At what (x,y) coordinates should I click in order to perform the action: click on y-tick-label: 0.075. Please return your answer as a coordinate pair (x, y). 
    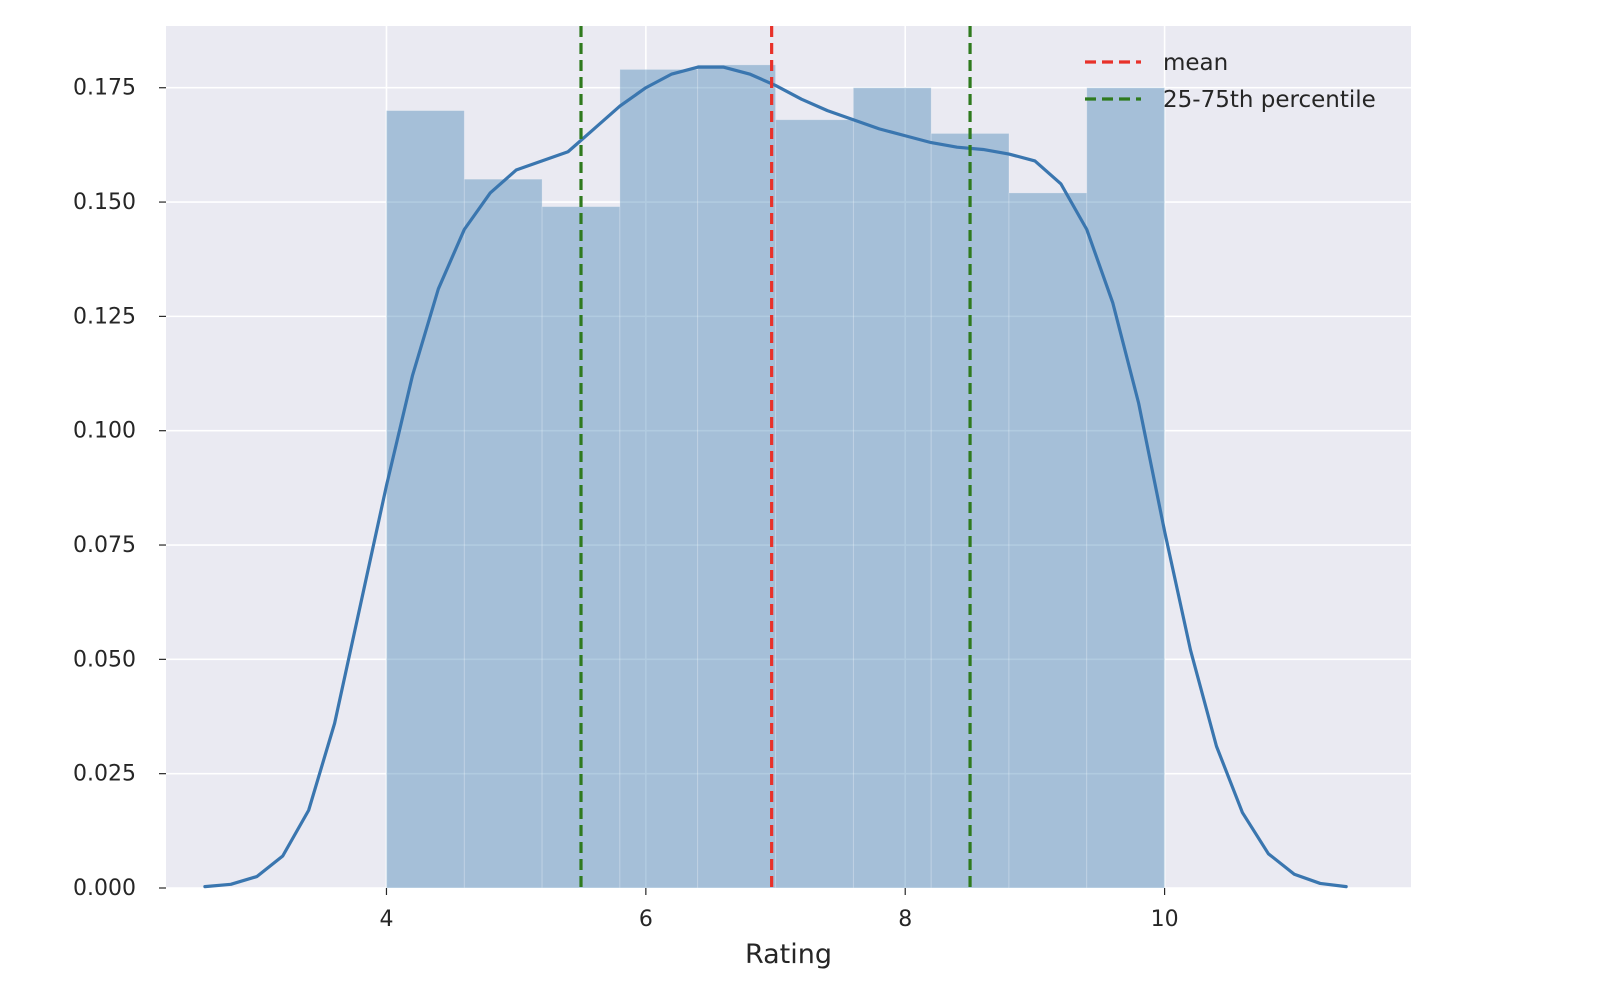
    Looking at the image, I should click on (104, 545).